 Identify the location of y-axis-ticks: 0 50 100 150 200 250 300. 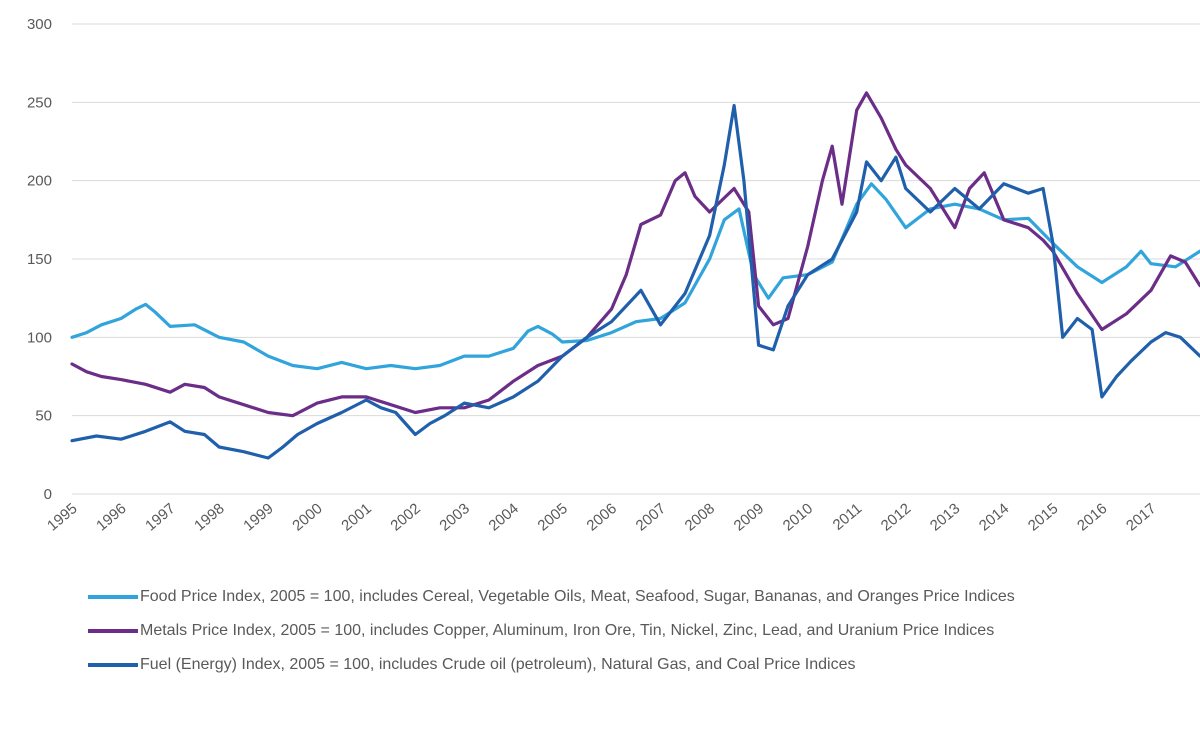
(39, 259).